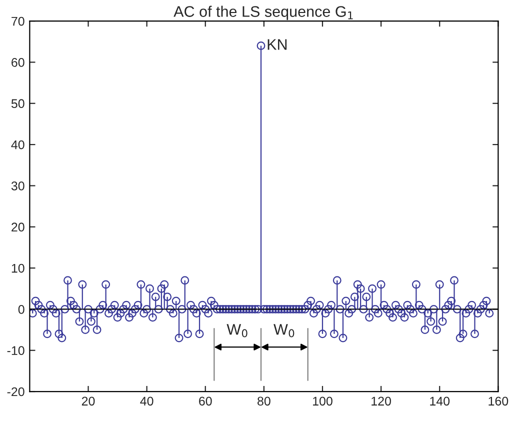 This screenshot has width=512, height=421. What do you see at coordinates (15, 391) in the screenshot?
I see `y-tick-label: -20` at bounding box center [15, 391].